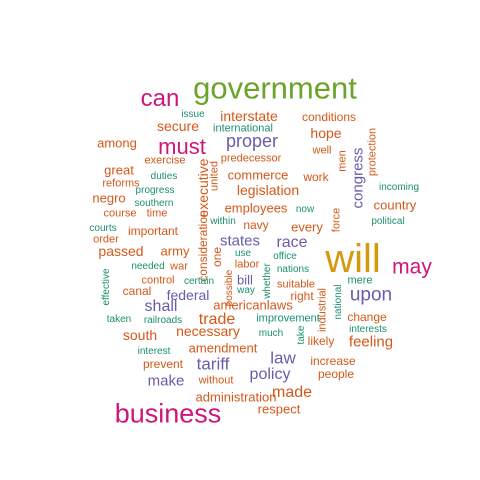 The width and height of the screenshot is (480, 480). Describe the element at coordinates (360, 280) in the screenshot. I see `word-mere: mere` at that location.